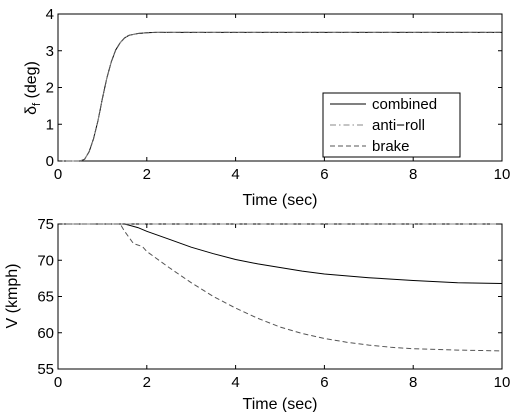 Image resolution: width=516 pixels, height=412 pixels. I want to click on y-axis-title-sub: f, so click(37, 104).